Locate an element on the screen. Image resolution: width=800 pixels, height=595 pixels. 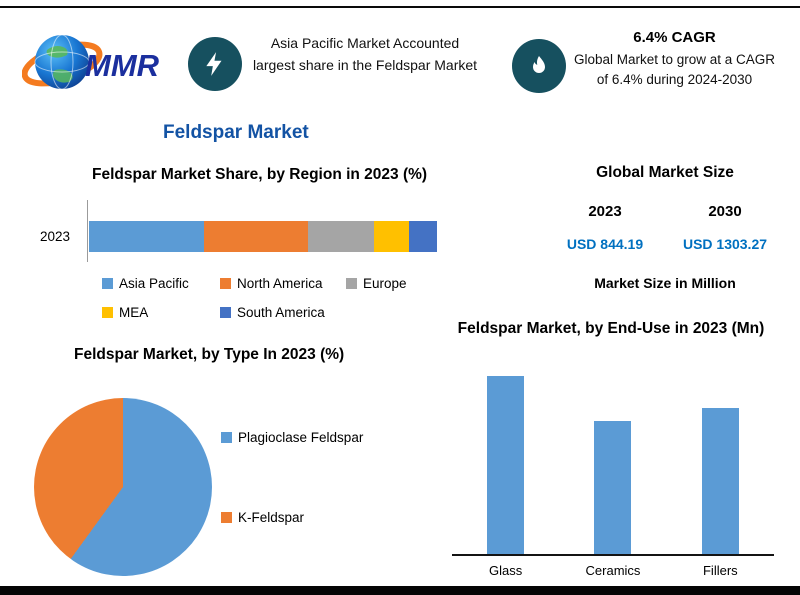
legend-item: MEA is located at coordinates (161, 312).